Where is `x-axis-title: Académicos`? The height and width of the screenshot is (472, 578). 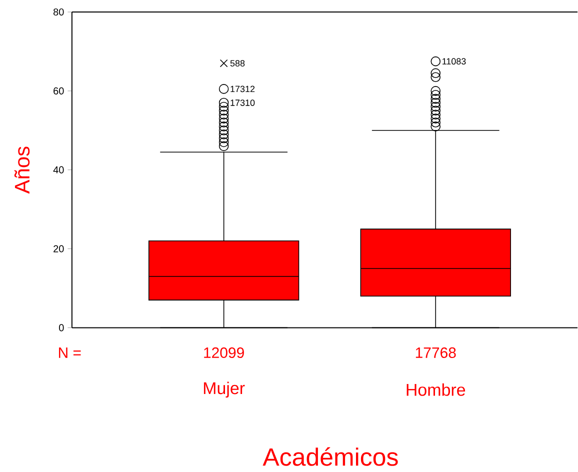
x-axis-title: Académicos is located at coordinates (330, 456).